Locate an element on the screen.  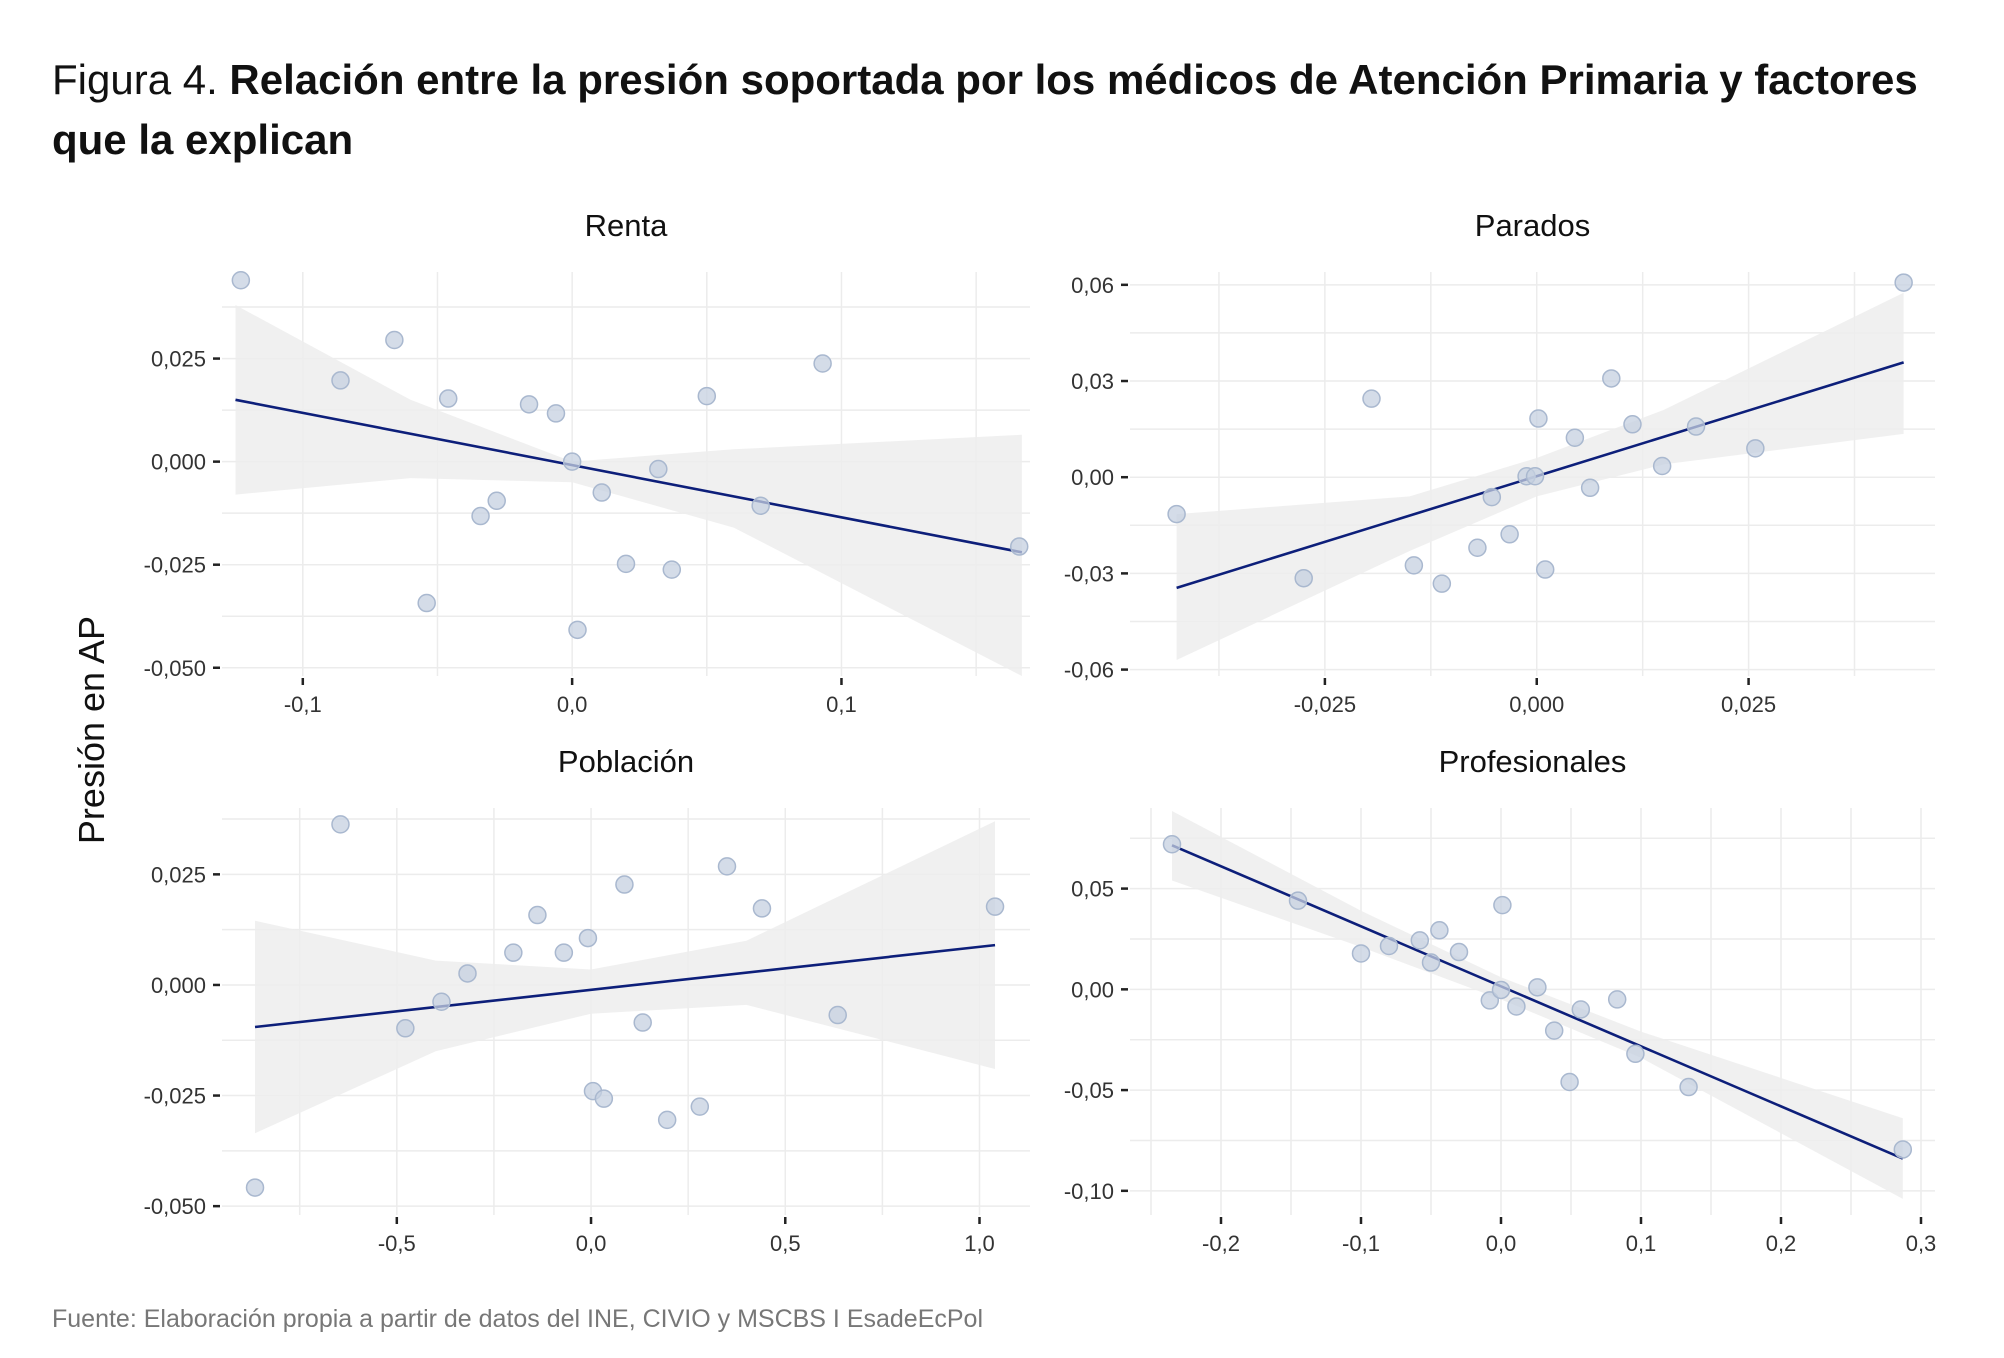
x-tick-label: 0,025 is located at coordinates (1748, 704).